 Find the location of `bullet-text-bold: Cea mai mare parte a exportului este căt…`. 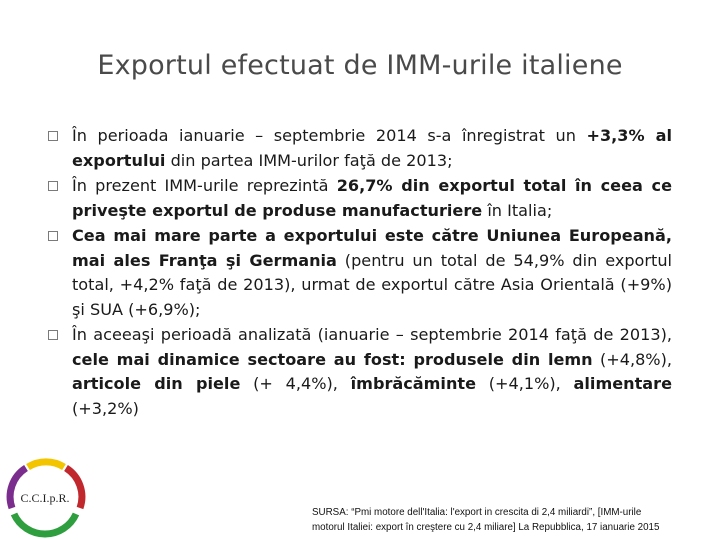

bullet-text-bold: Cea mai mare parte a exportului este căt… is located at coordinates (372, 248).